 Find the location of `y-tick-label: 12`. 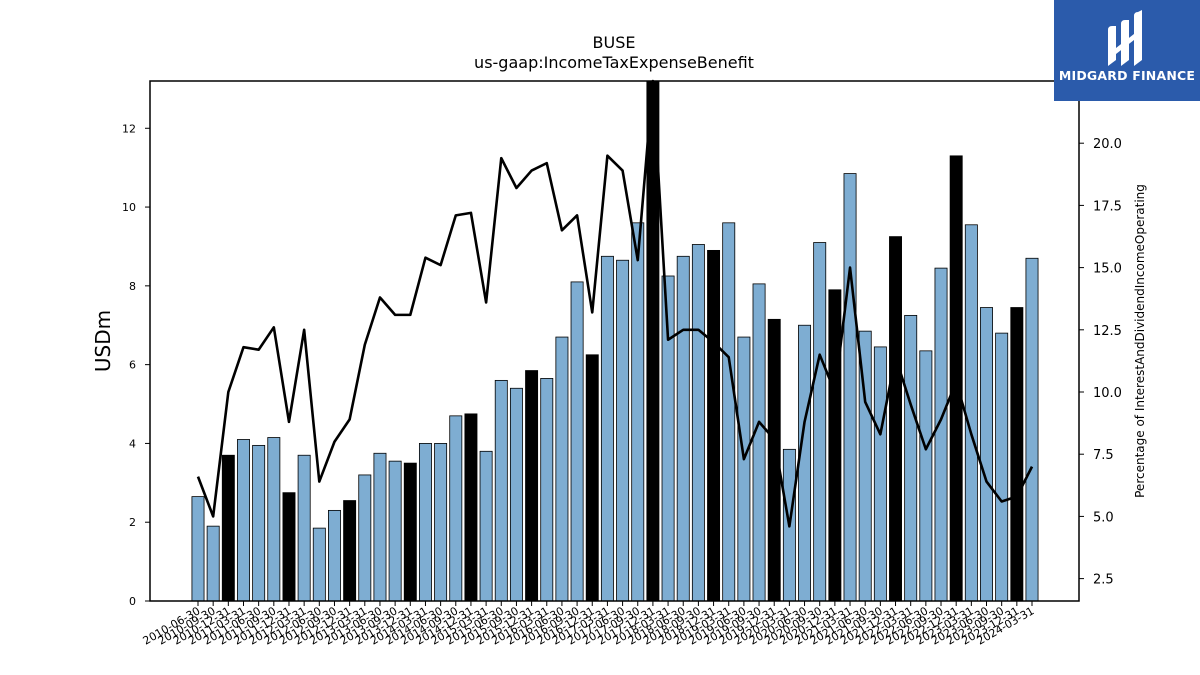

y-tick-label: 12 is located at coordinates (129, 128).